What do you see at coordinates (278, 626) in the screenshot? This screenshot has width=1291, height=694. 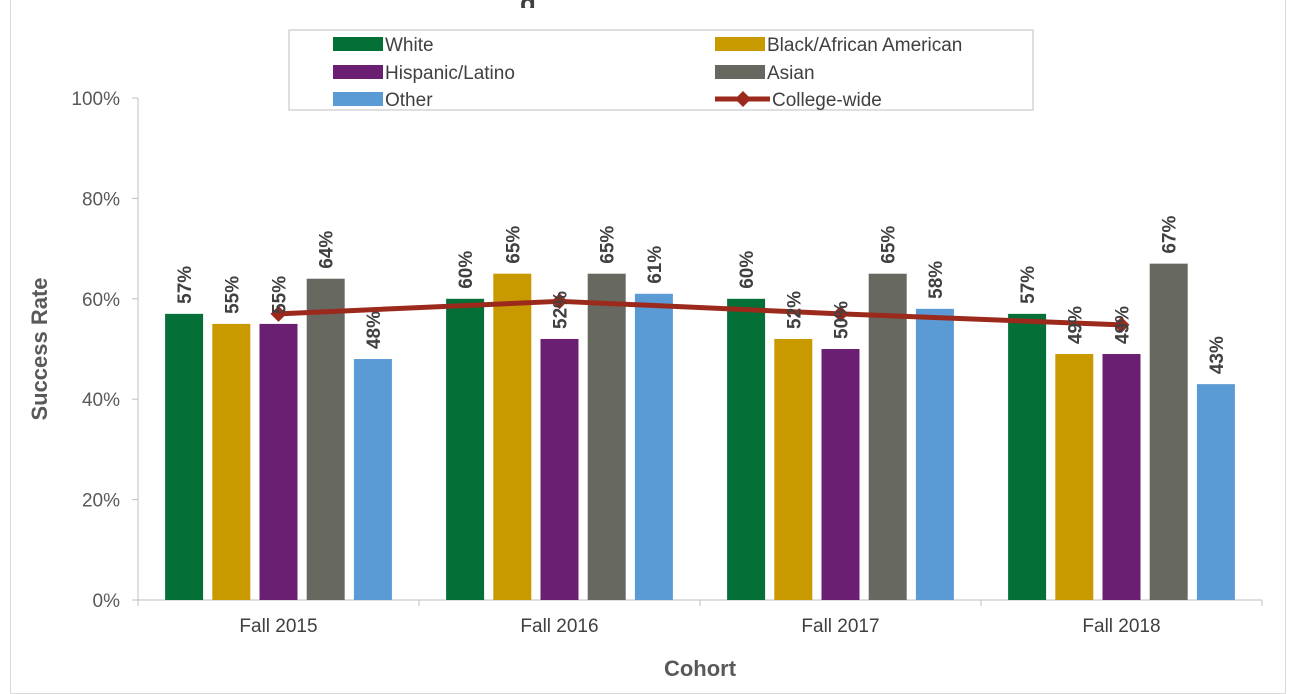 I see `x-tick-label: Fall 2015` at bounding box center [278, 626].